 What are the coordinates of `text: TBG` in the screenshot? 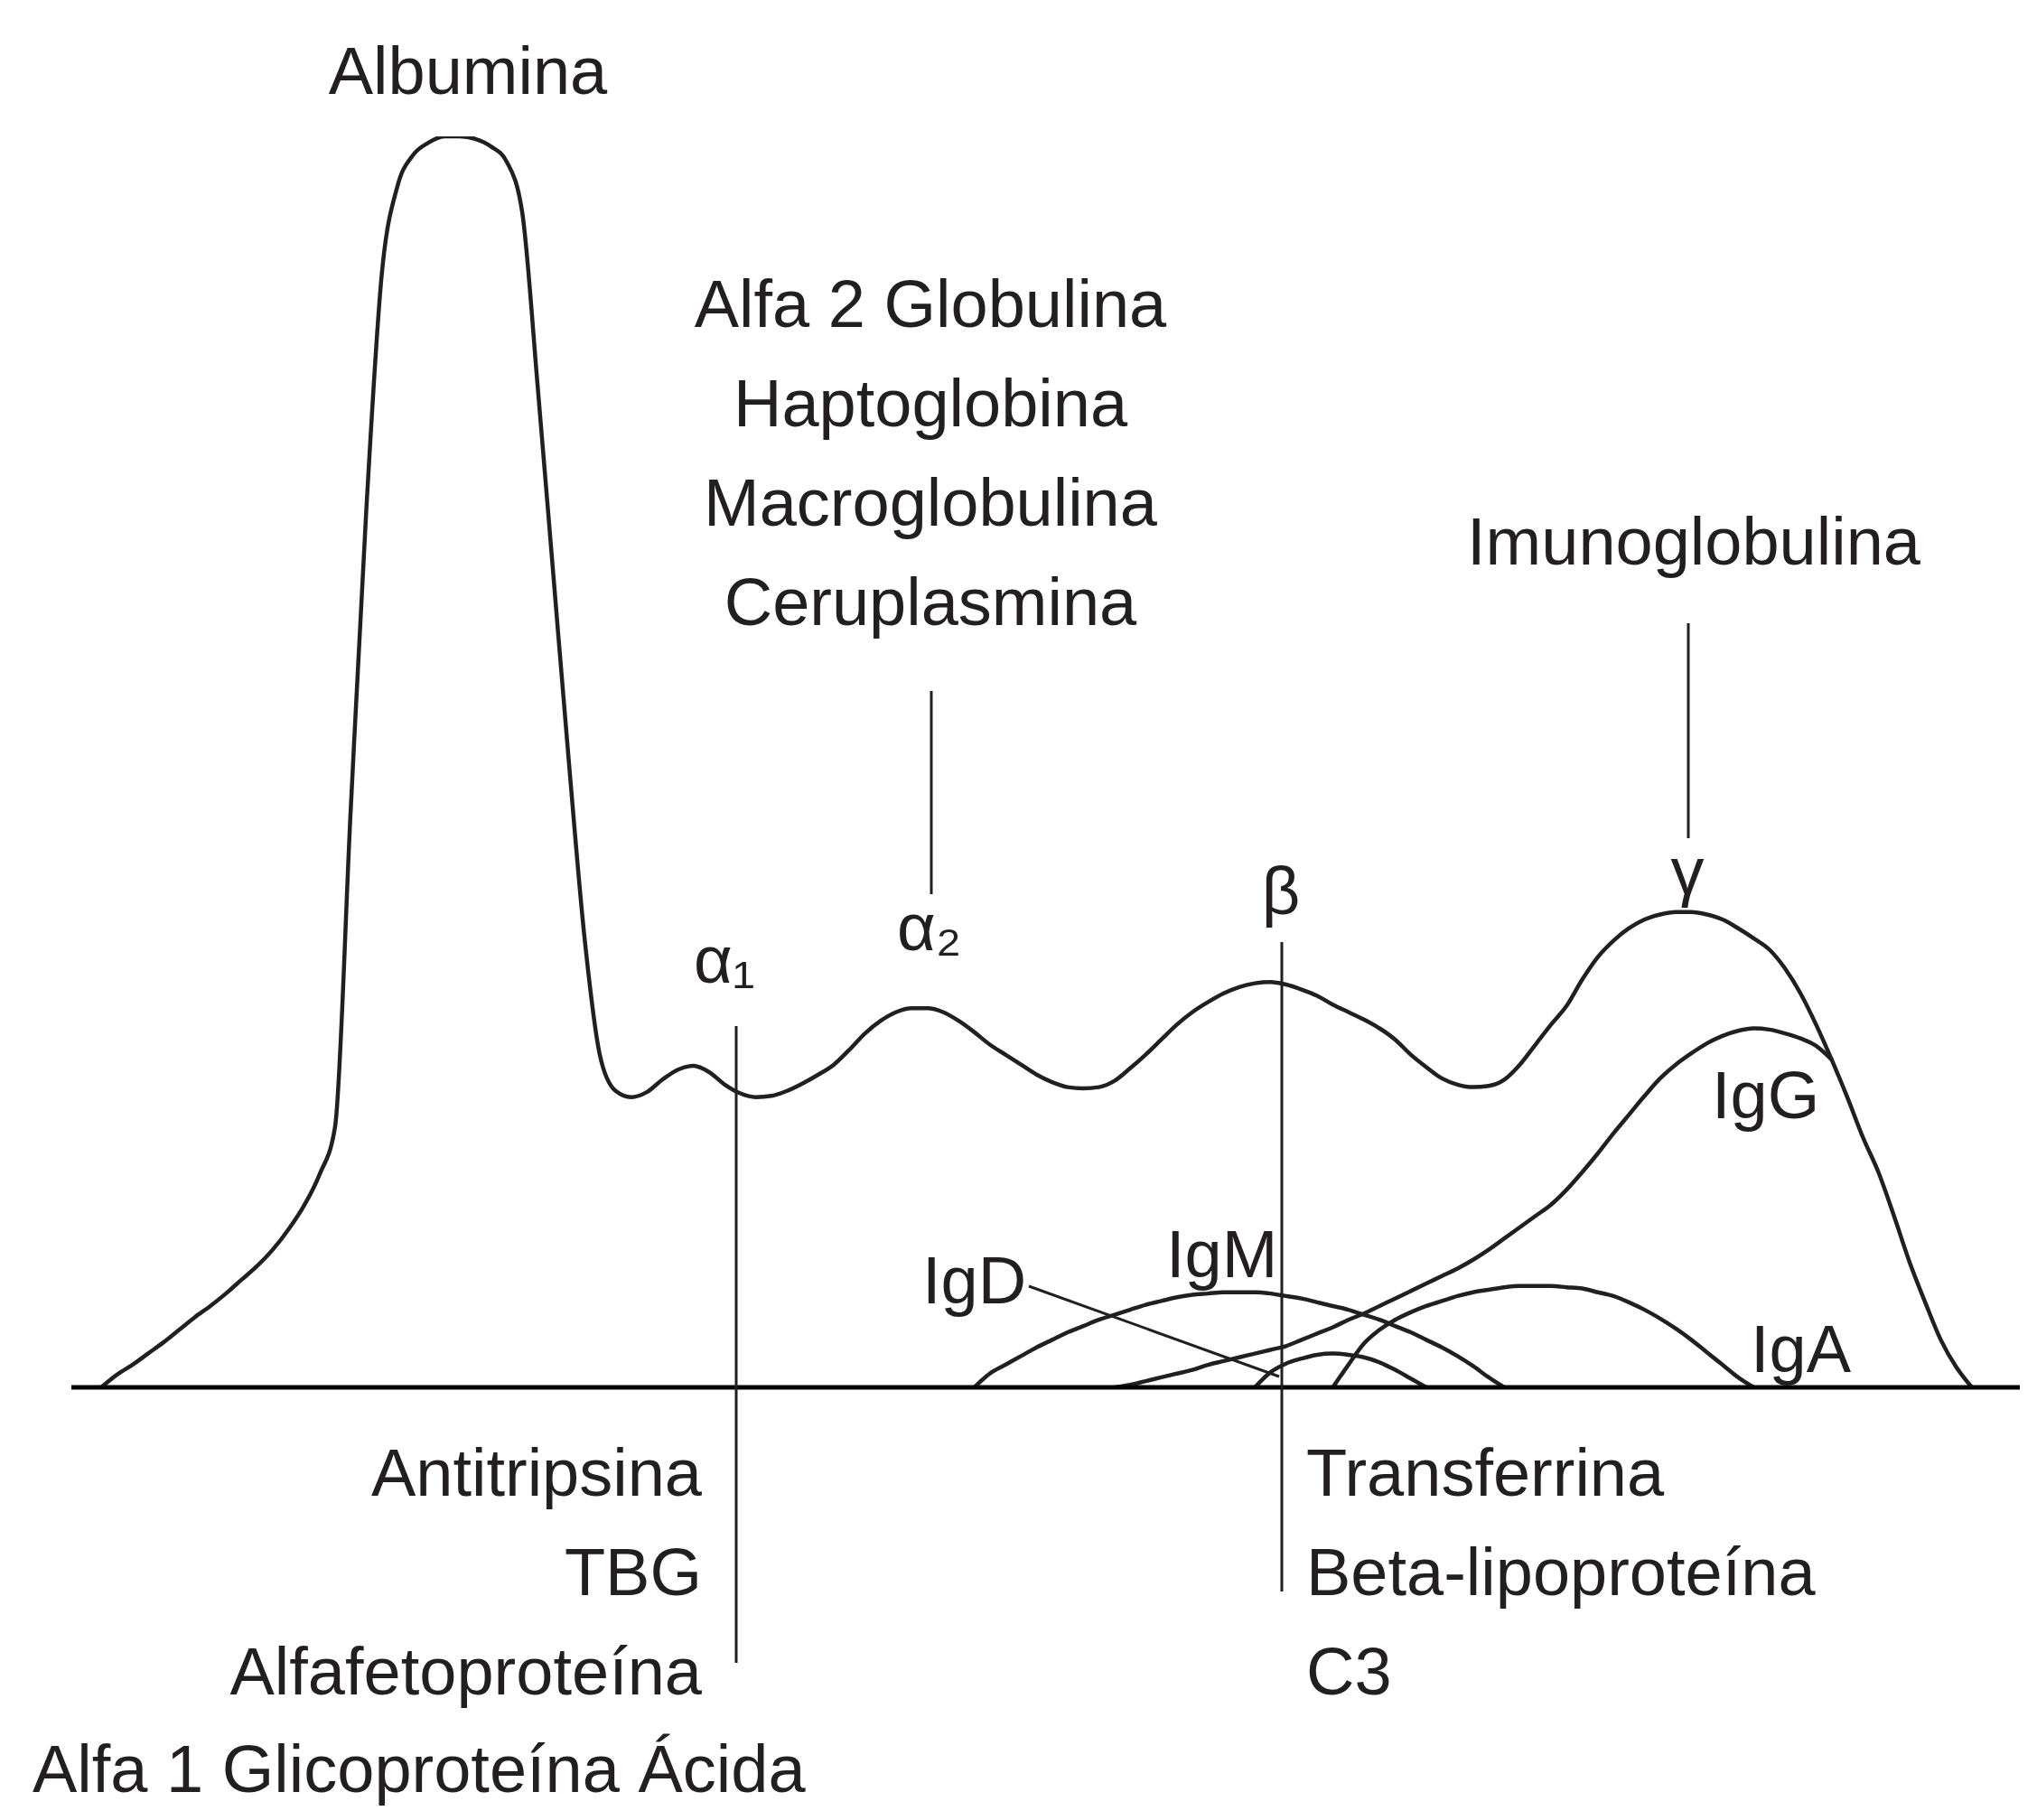 It's located at (633, 1572).